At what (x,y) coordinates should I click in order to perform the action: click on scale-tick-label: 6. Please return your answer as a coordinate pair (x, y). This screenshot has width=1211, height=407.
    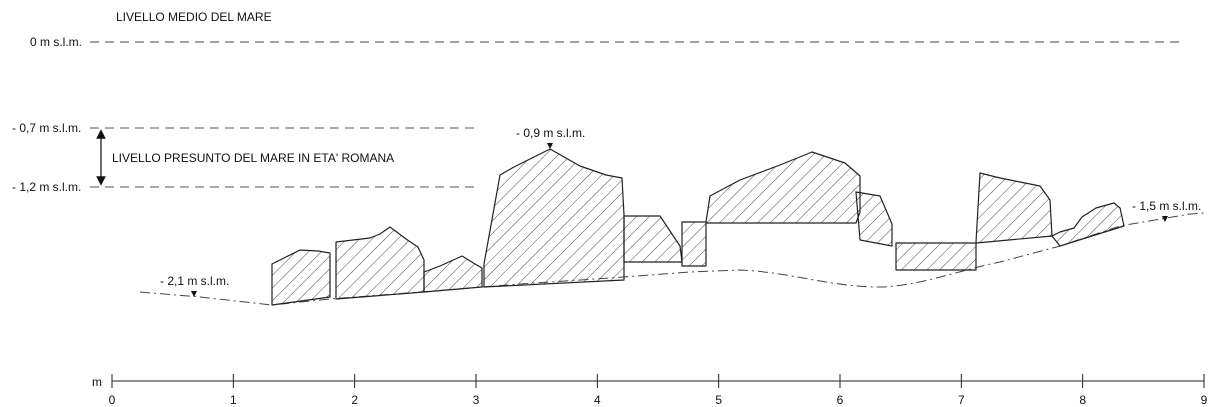
    Looking at the image, I should click on (840, 400).